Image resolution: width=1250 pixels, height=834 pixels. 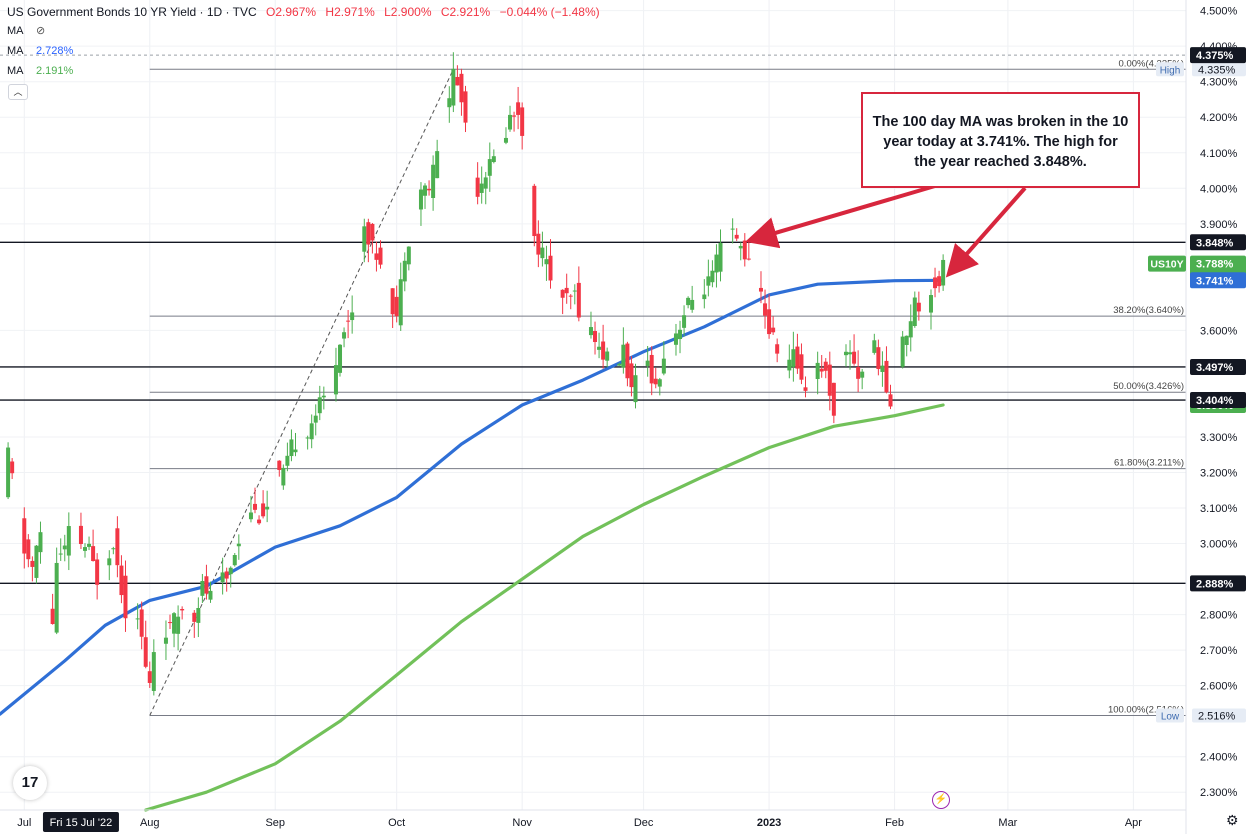 What do you see at coordinates (1149, 463) in the screenshot?
I see `fib-label: 61.80%(3.211%)` at bounding box center [1149, 463].